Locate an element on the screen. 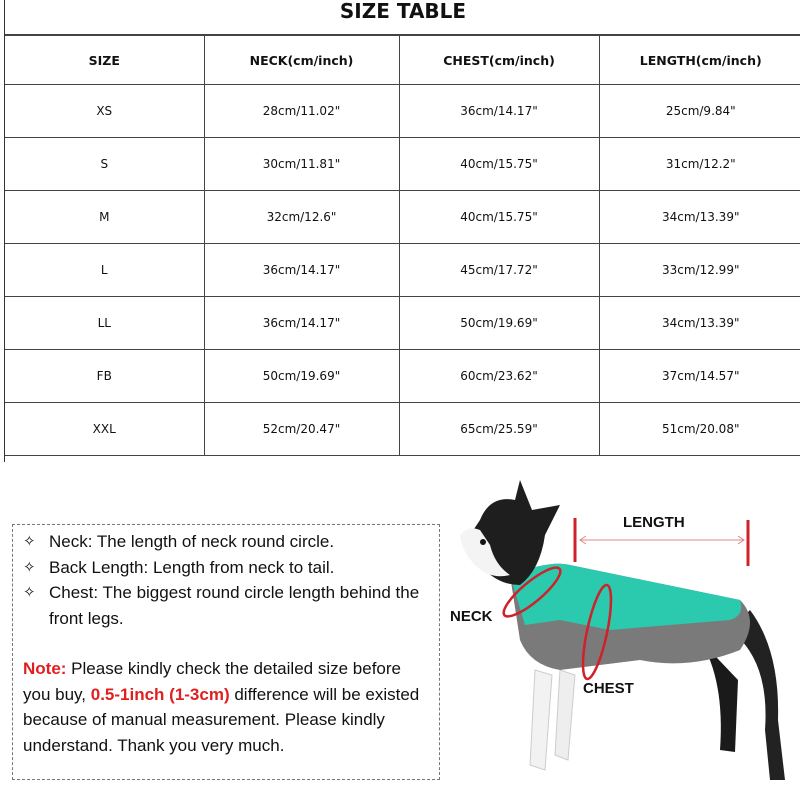 Image resolution: width=800 pixels, height=804 pixels. length-label: LENGTH is located at coordinates (654, 522).